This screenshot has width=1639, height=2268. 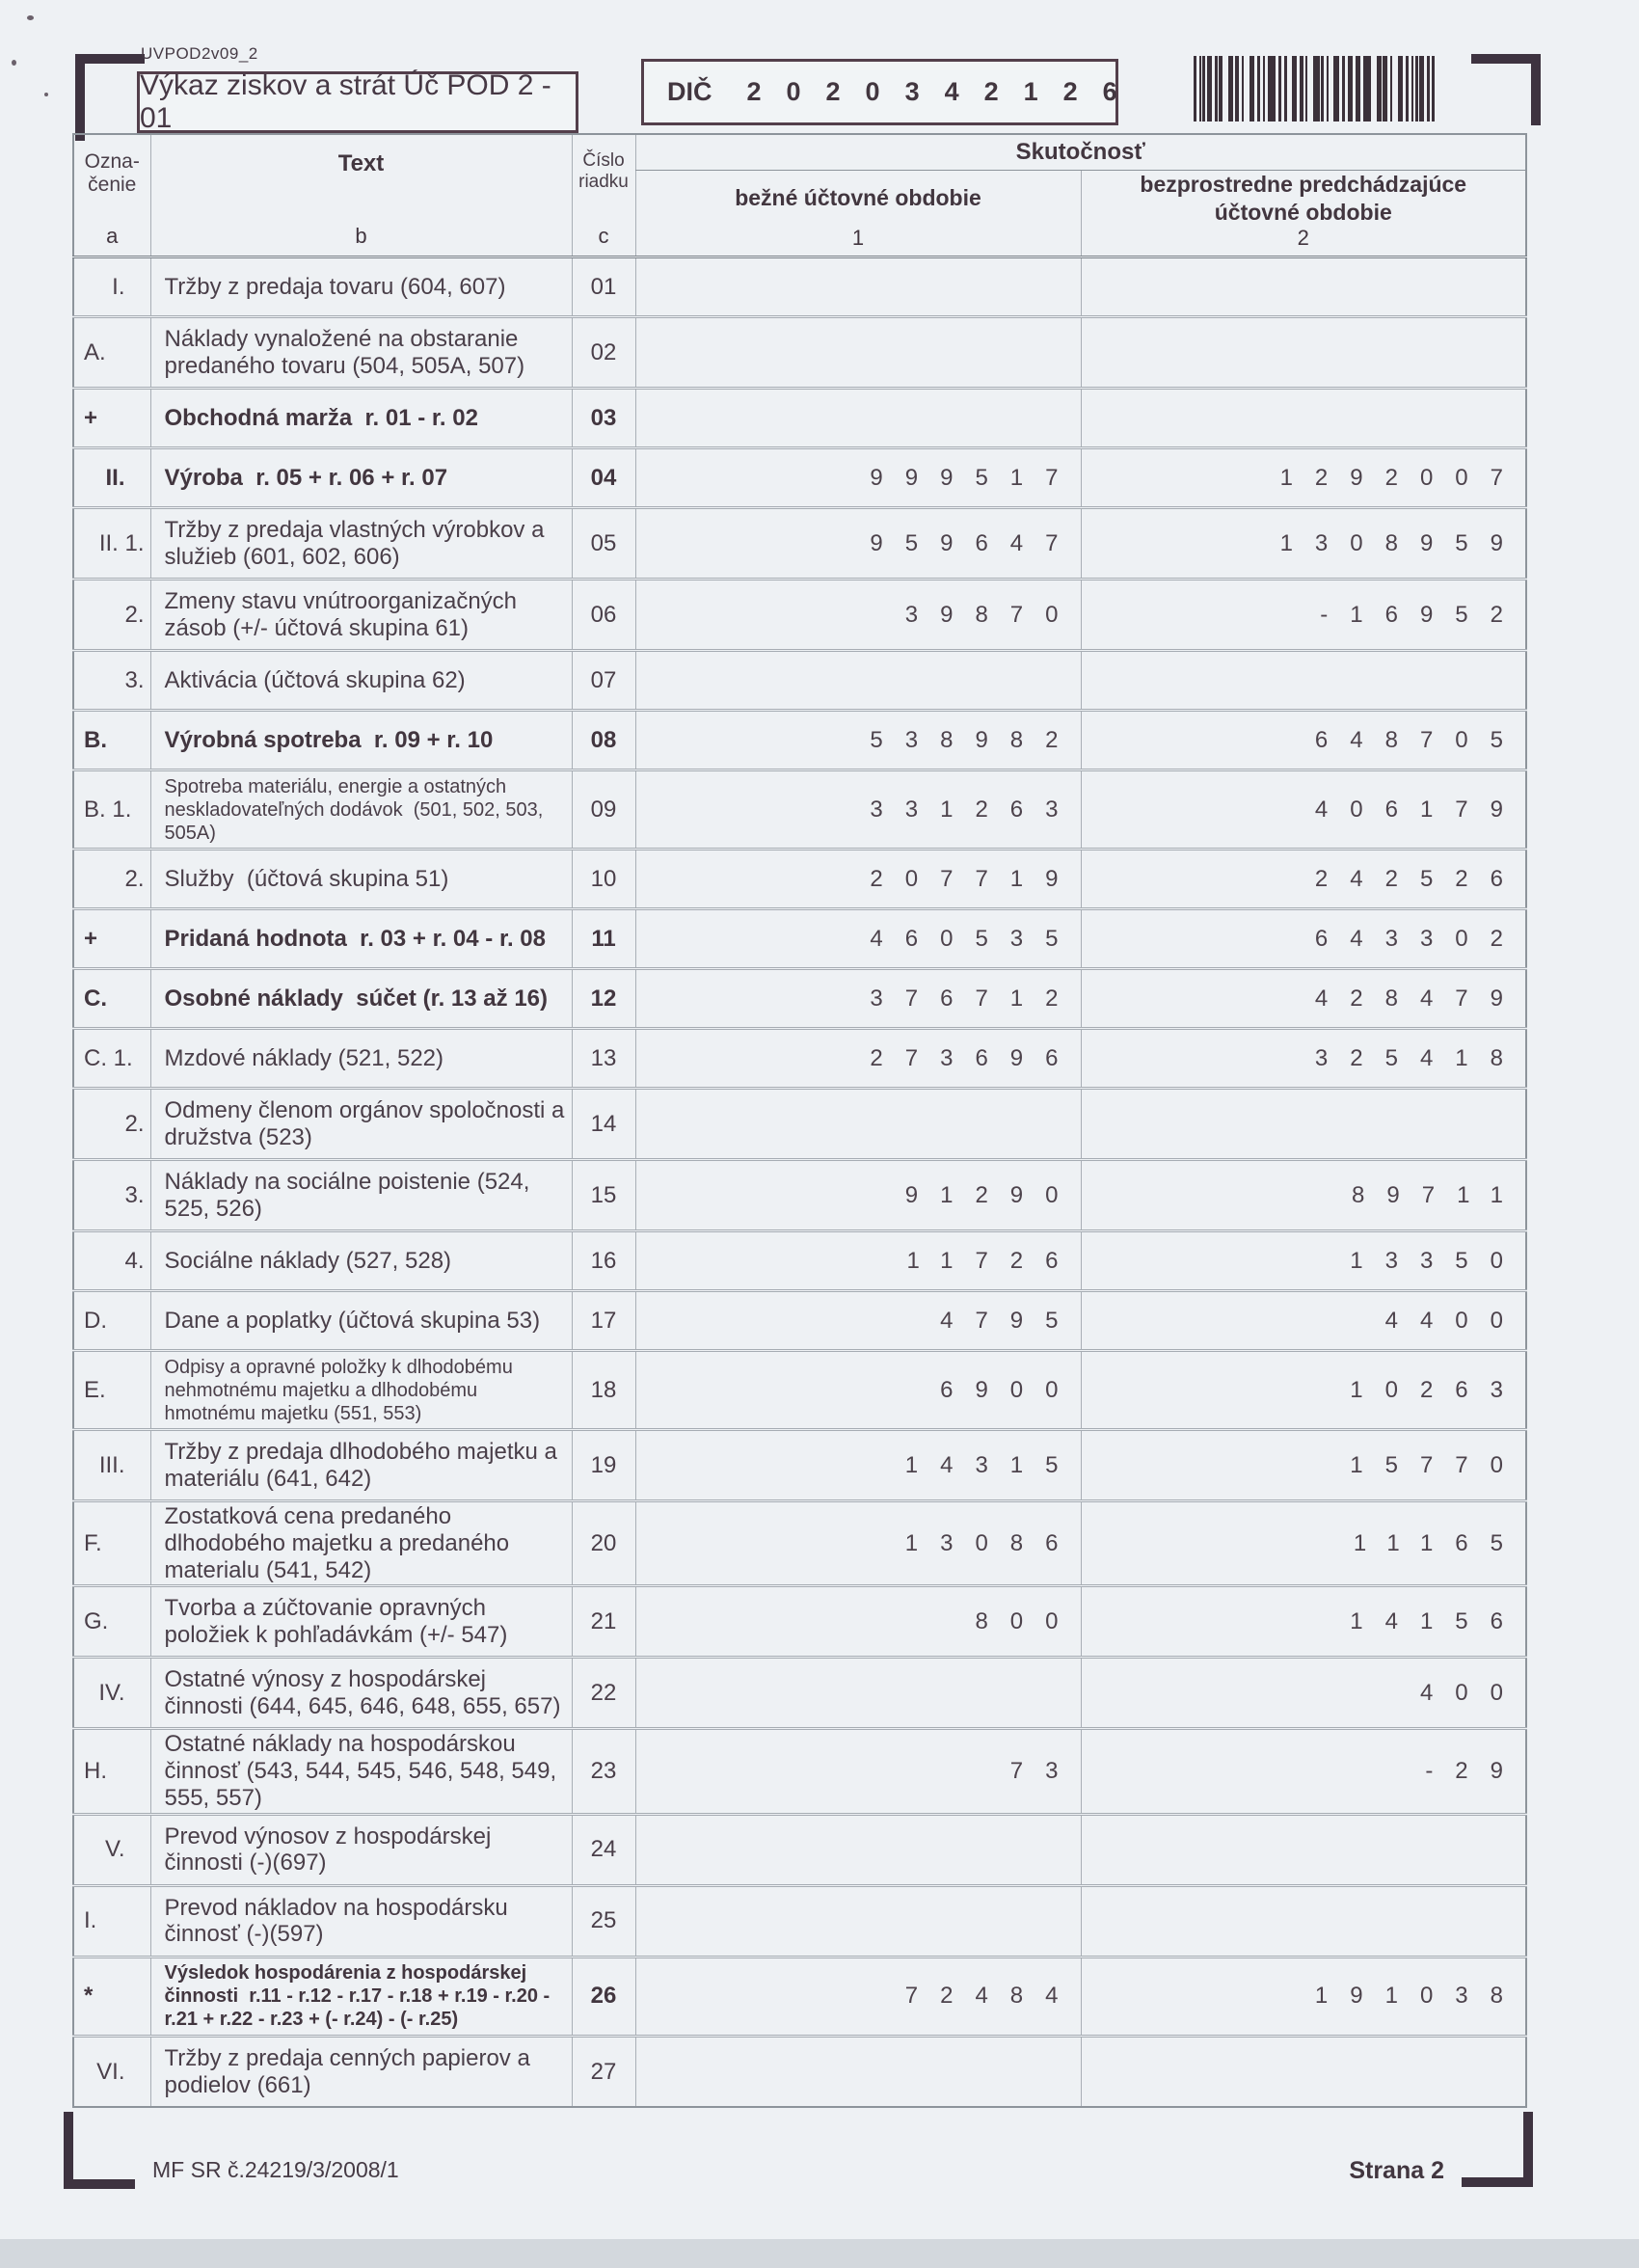 What do you see at coordinates (603, 171) in the screenshot?
I see `header-line-number-label: Číslo riadku` at bounding box center [603, 171].